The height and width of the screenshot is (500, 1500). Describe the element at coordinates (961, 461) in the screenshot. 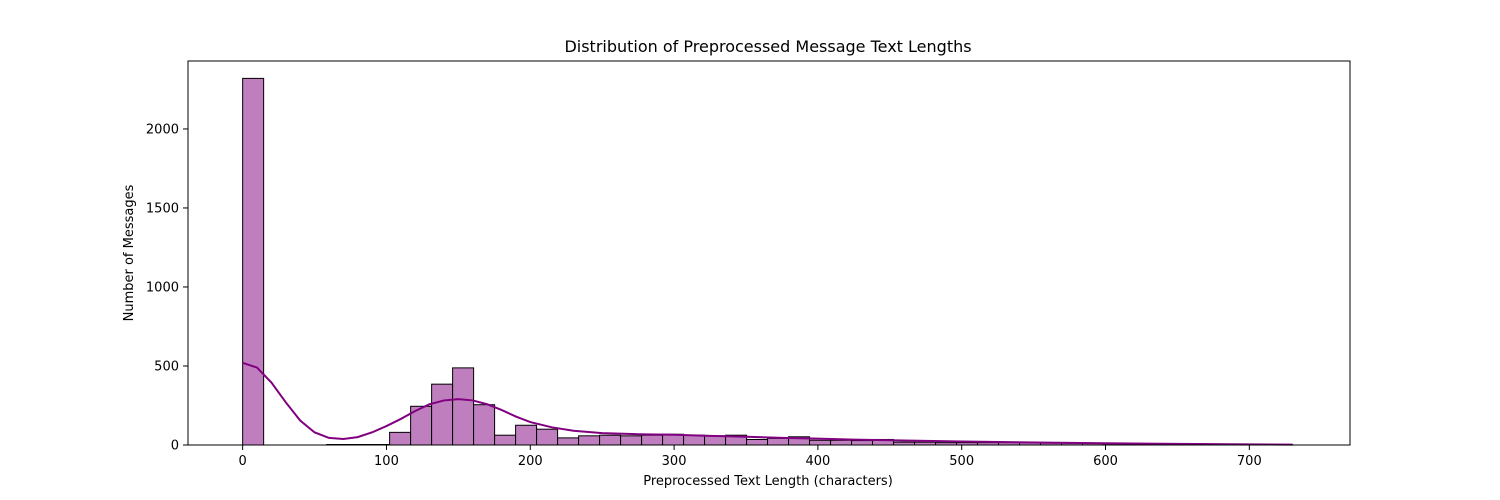

I see `x-tick-label: 500` at that location.